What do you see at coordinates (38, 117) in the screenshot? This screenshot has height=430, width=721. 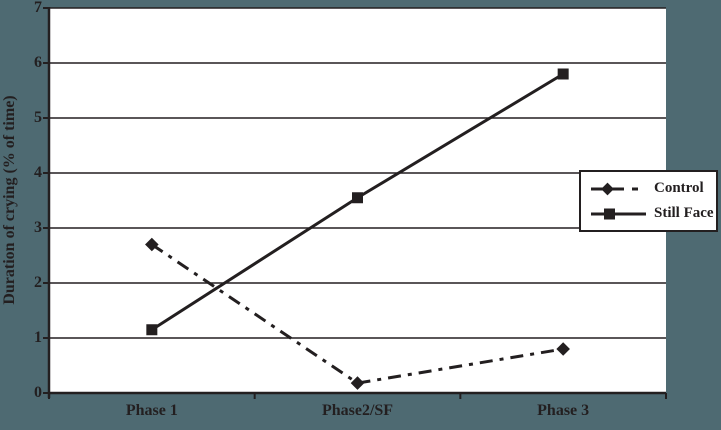 I see `y-tick-label: 5` at bounding box center [38, 117].